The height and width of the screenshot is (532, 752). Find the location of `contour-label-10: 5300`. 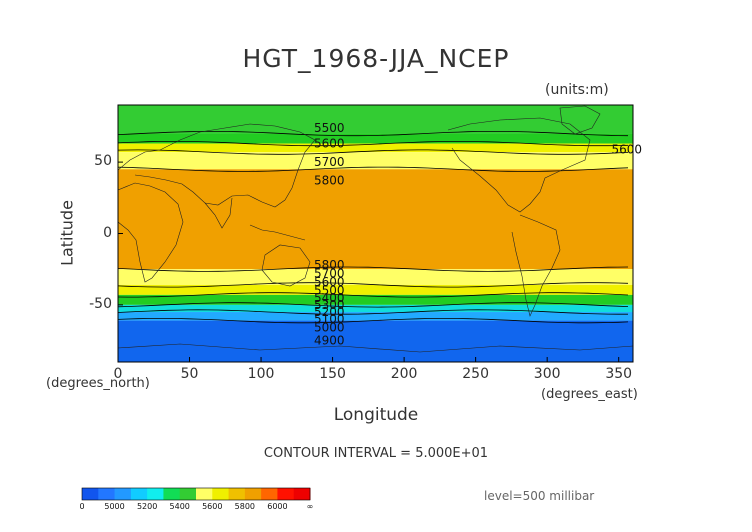

contour-label-10: 5300 is located at coordinates (329, 305).